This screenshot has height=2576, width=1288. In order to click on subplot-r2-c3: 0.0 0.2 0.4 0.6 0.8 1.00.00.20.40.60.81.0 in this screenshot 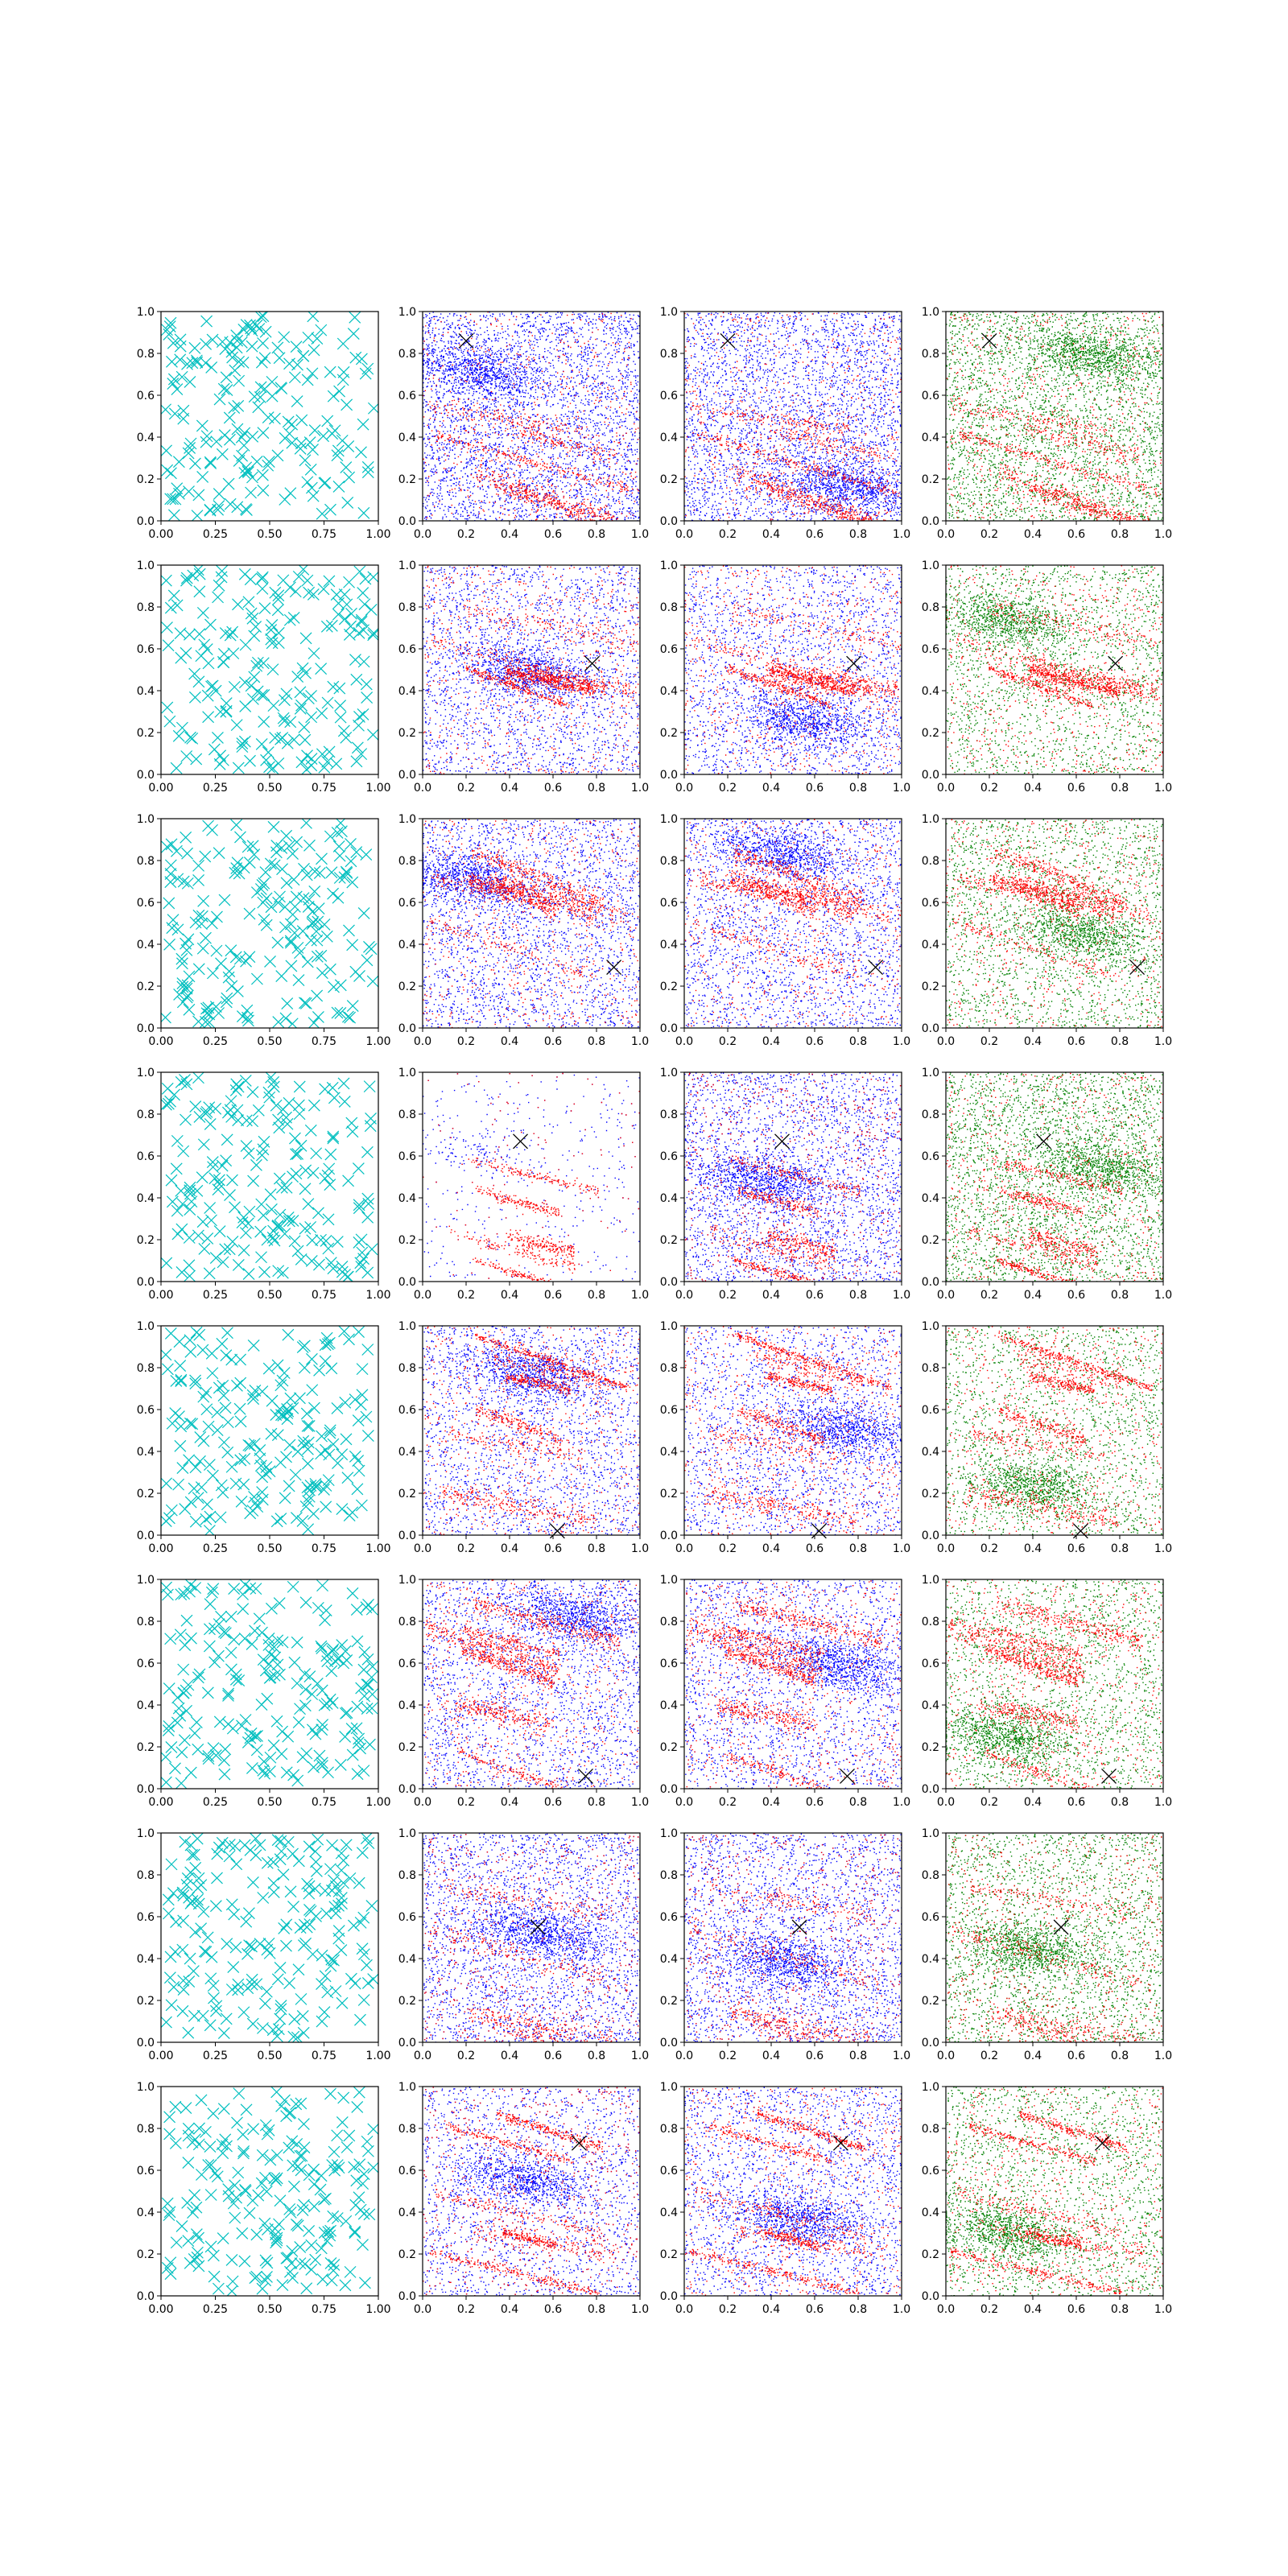, I will do `click(785, 677)`.